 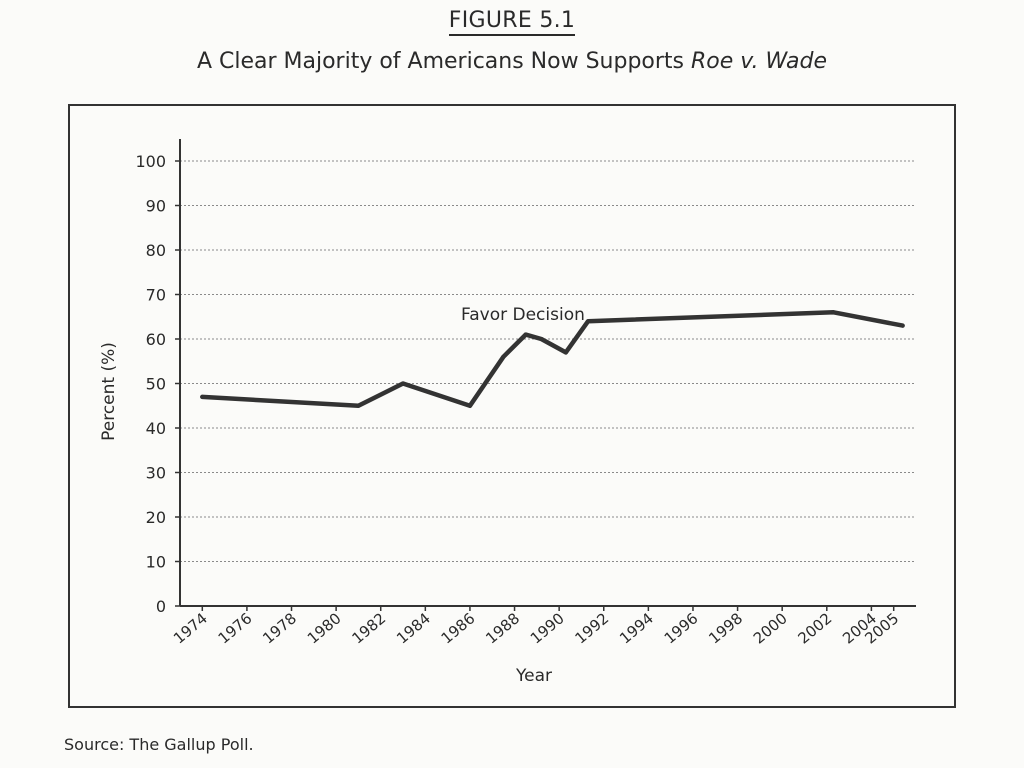 What do you see at coordinates (770, 628) in the screenshot?
I see `x-tick-label: 2000` at bounding box center [770, 628].